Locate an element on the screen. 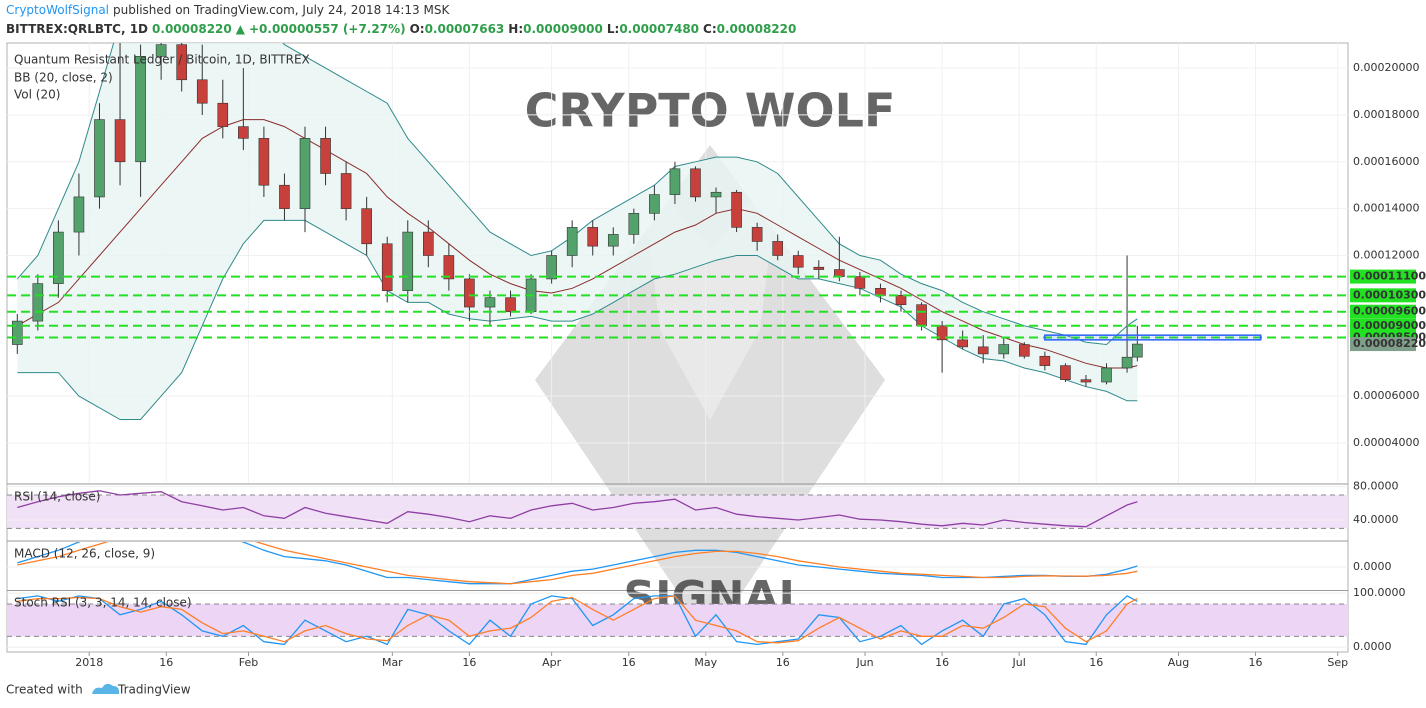 The height and width of the screenshot is (708, 1426). level-label: 0.00011100 is located at coordinates (1389, 276).